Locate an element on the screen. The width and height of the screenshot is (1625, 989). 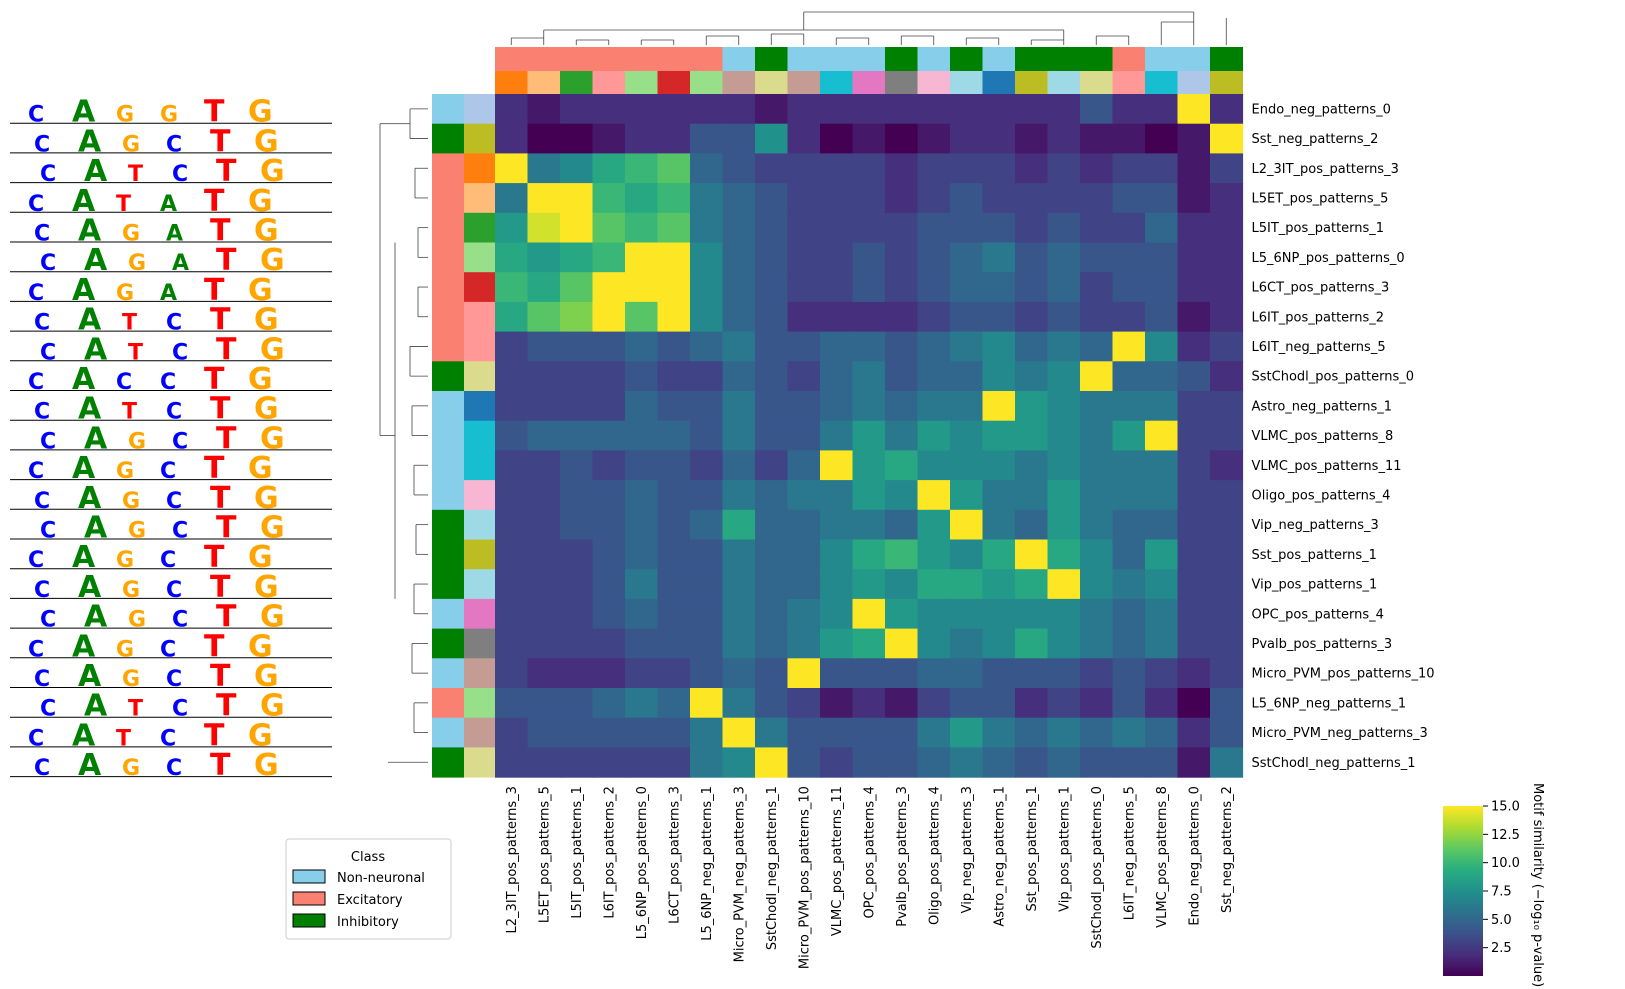
row-label: L6IT_pos_patterns_2 is located at coordinates (1318, 317).